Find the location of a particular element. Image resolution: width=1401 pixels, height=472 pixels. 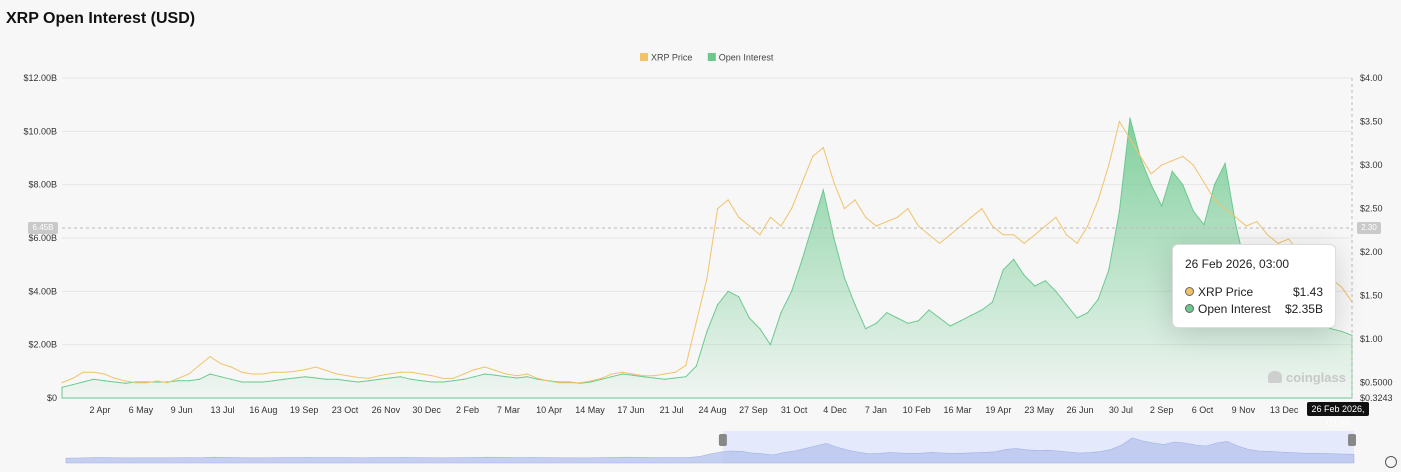

x-tick-label: 19 Sep is located at coordinates (304, 410).